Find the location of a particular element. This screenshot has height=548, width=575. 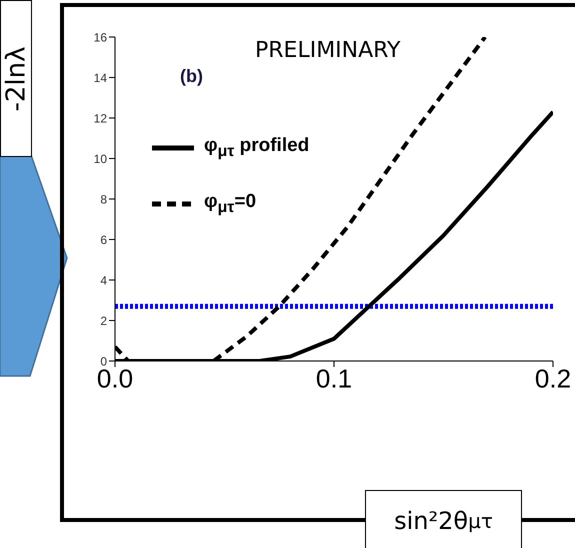

y-tick-label: 16 is located at coordinates (101, 37).